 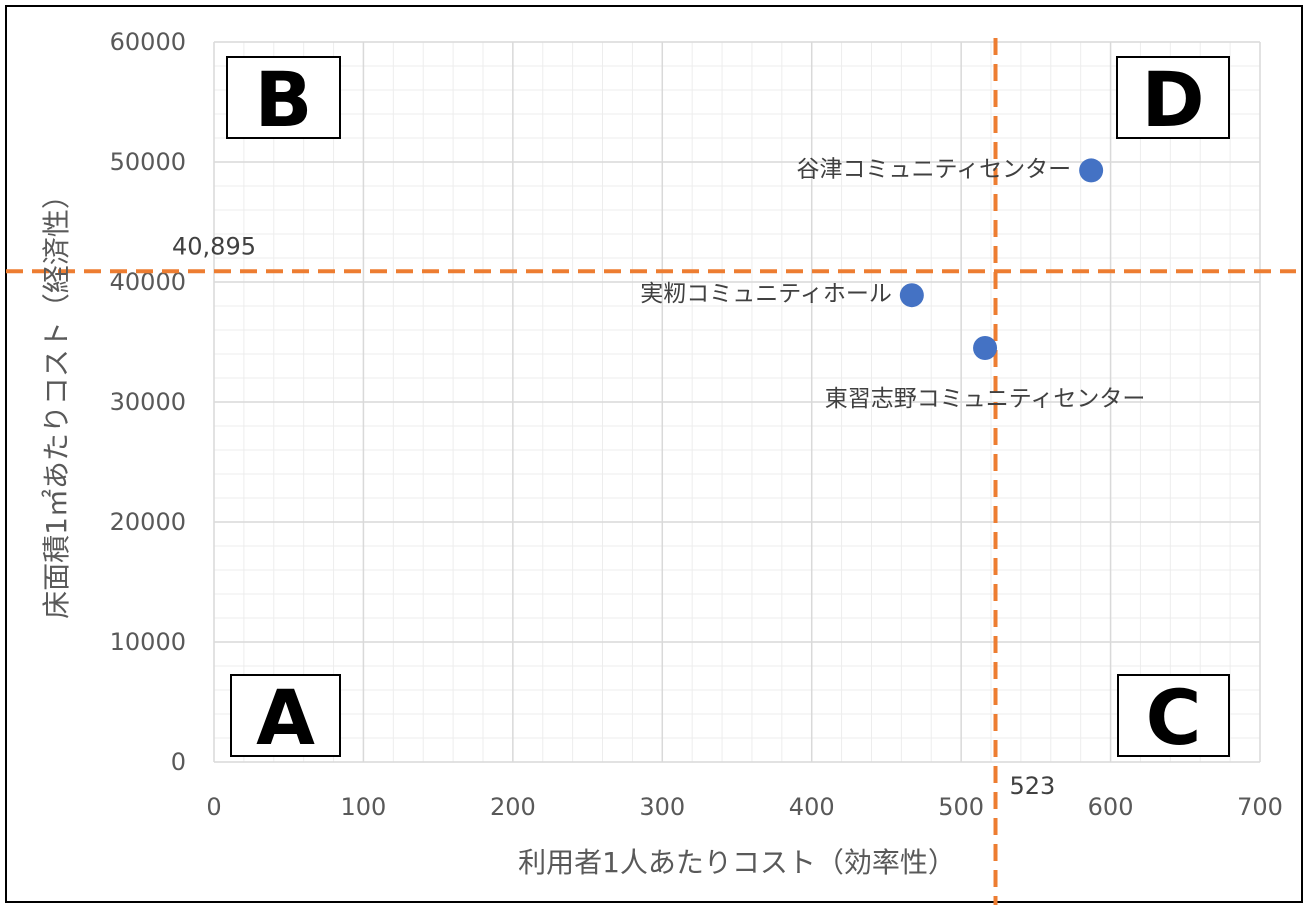 I want to click on y-tick-label: 50000, so click(x=148, y=162).